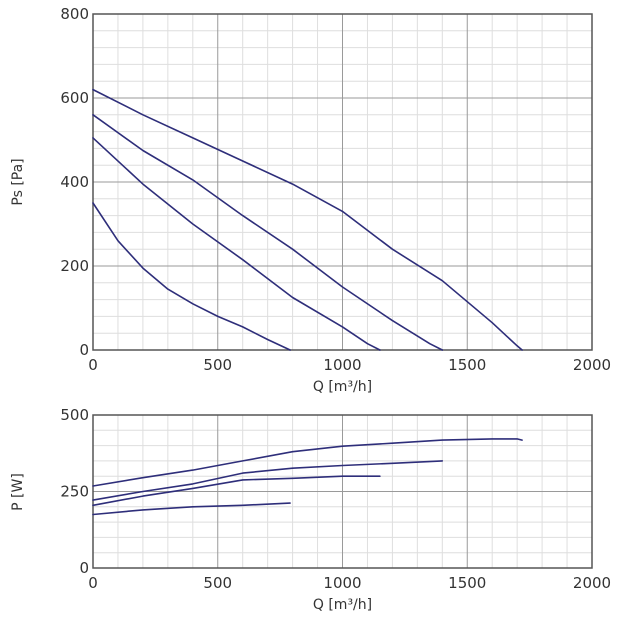 This screenshot has width=630, height=630. Describe the element at coordinates (74, 415) in the screenshot. I see `y-tick-label: 500` at that location.